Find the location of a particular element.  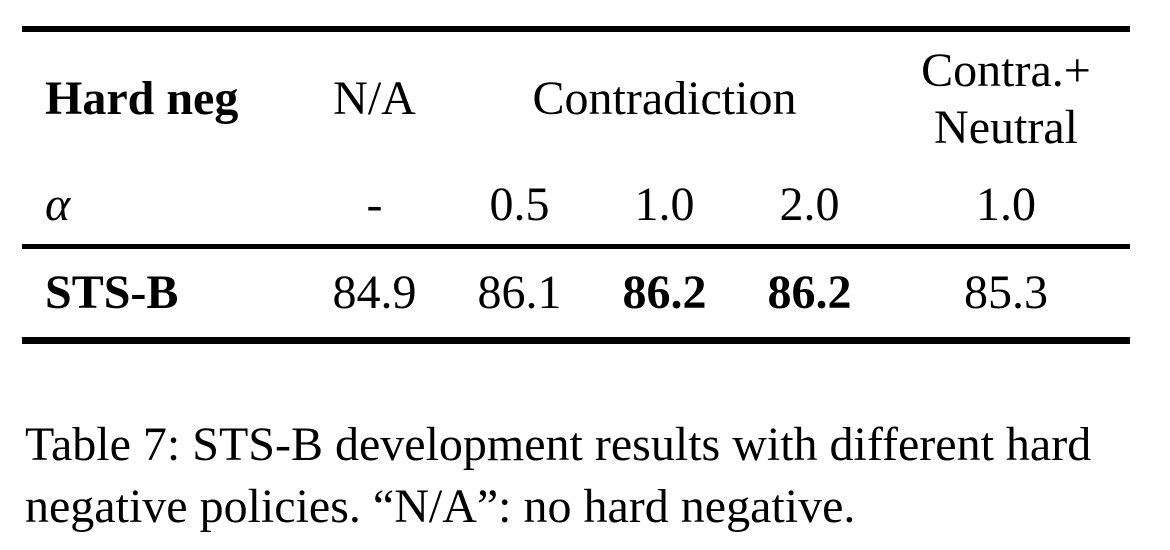

stsb-value-na: 84.9 is located at coordinates (374, 292).